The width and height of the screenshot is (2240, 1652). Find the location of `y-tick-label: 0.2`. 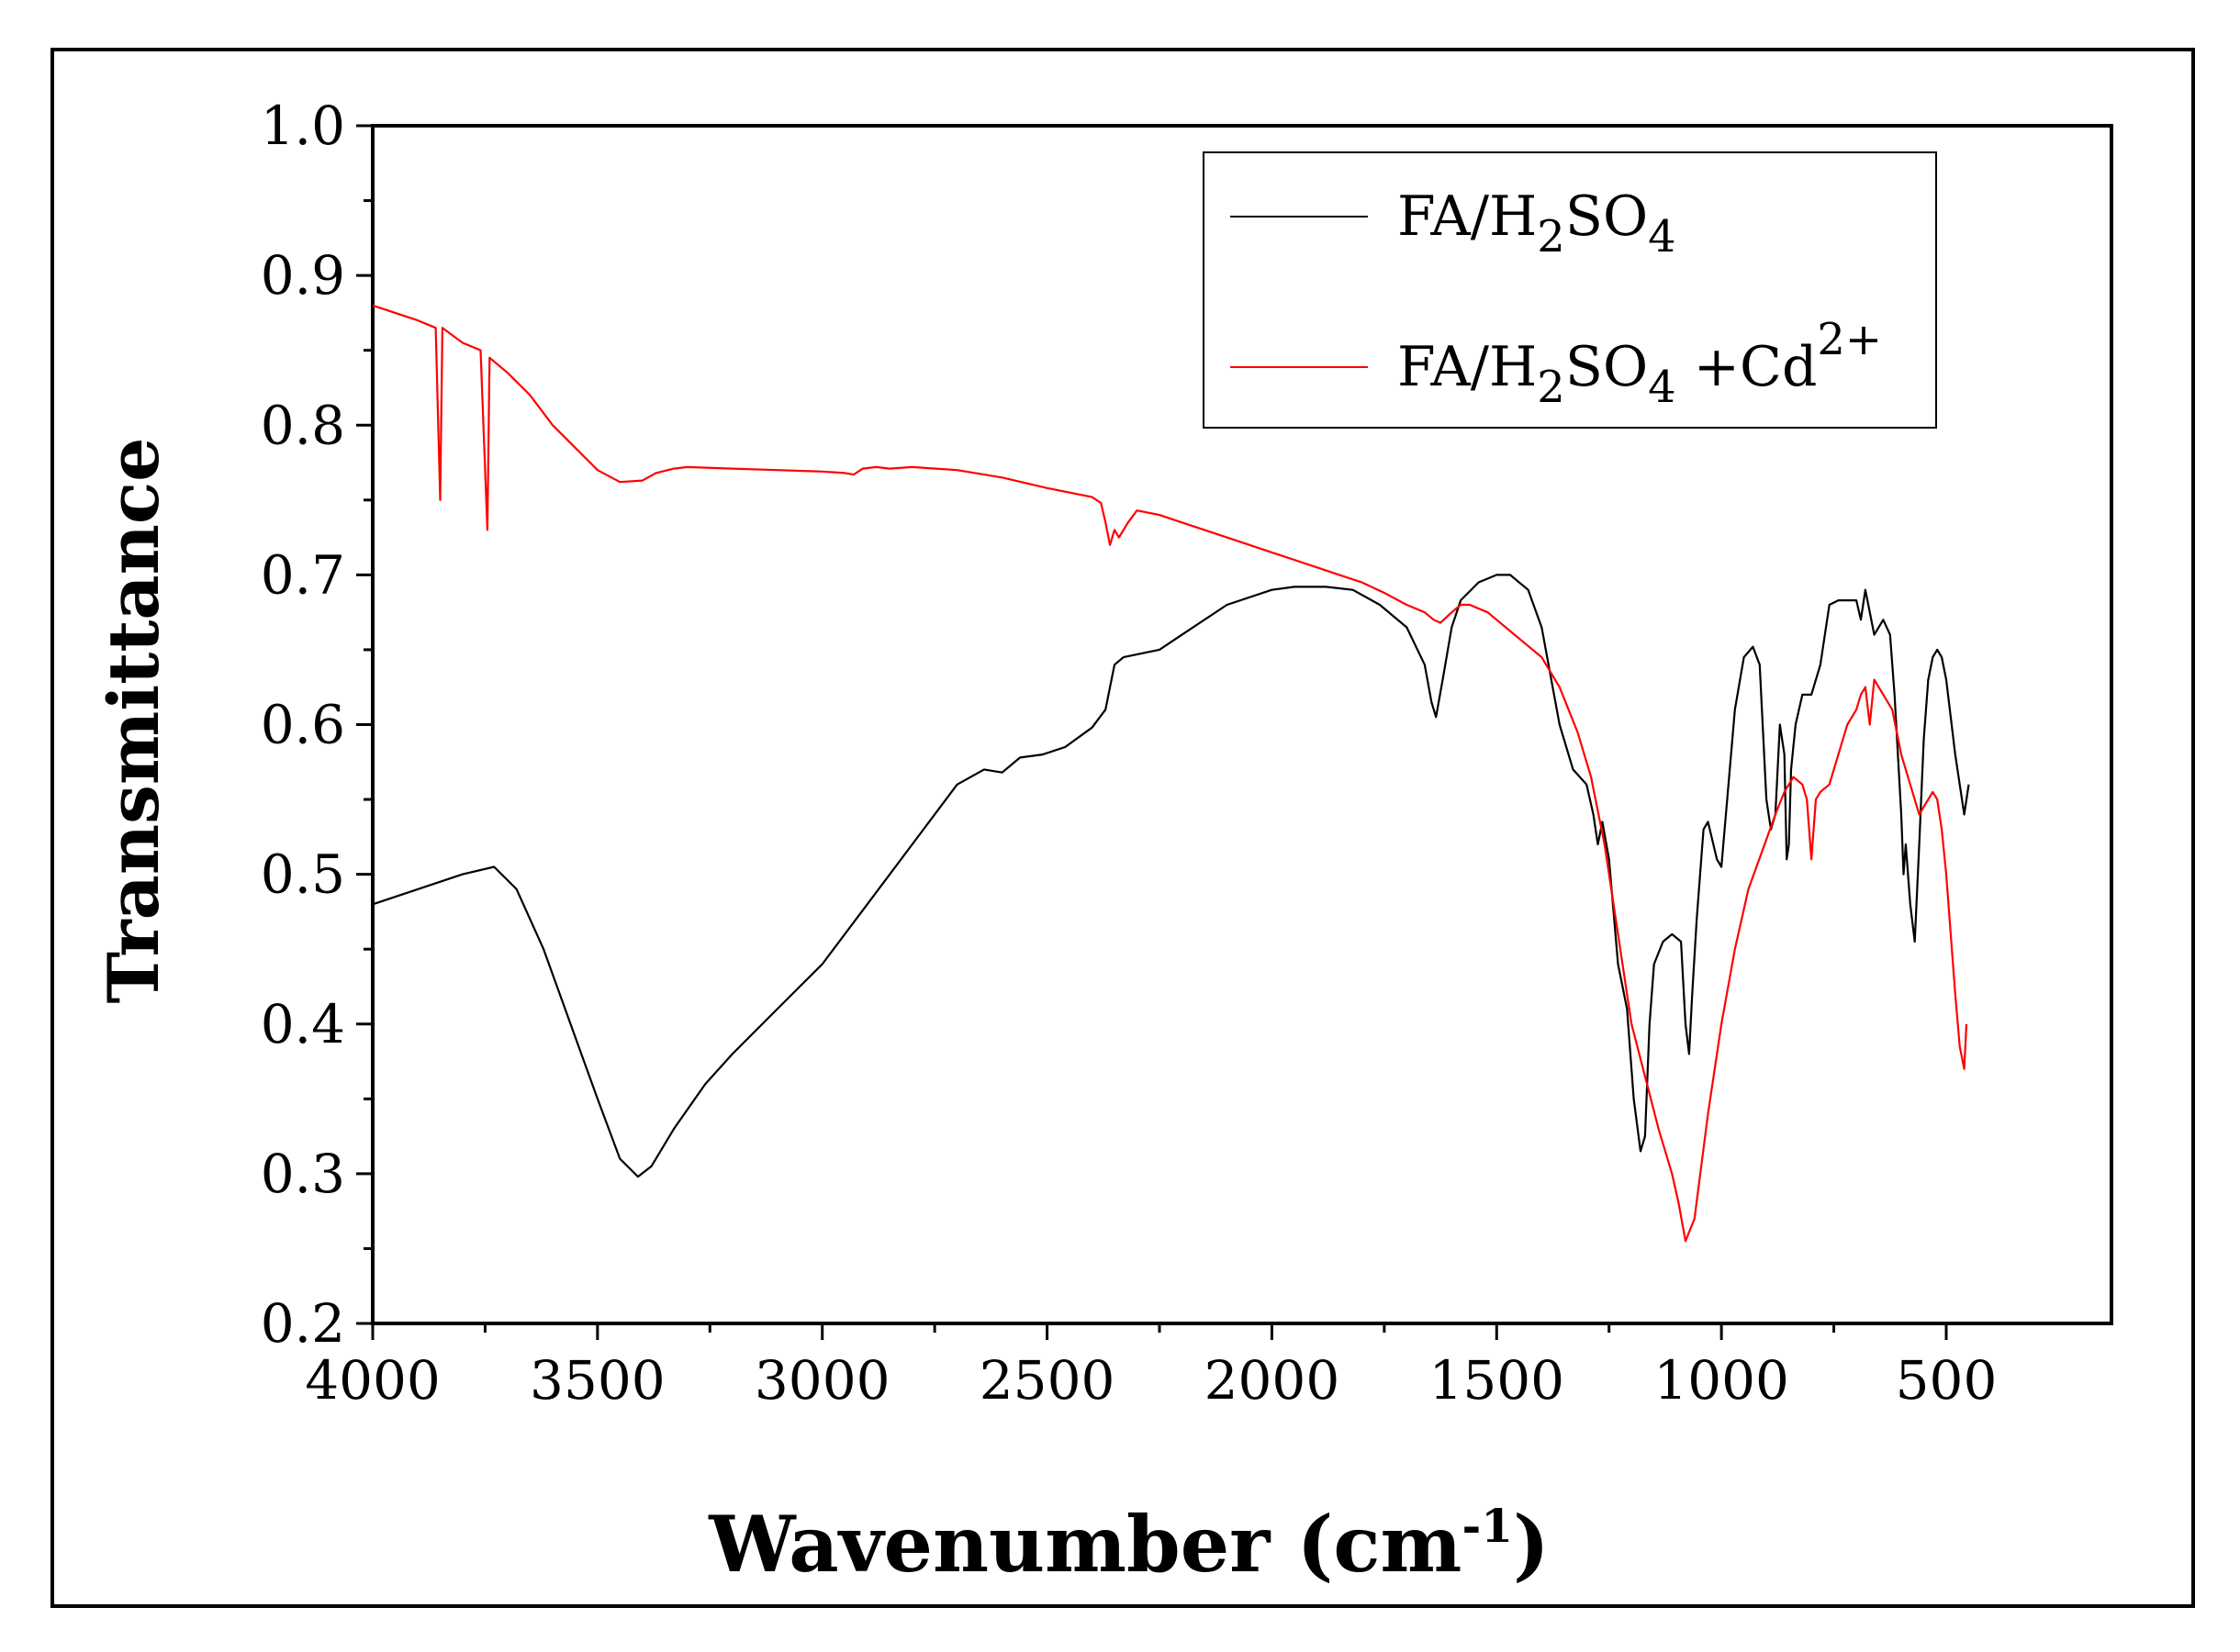

y-tick-label: 0.2 is located at coordinates (303, 1323).